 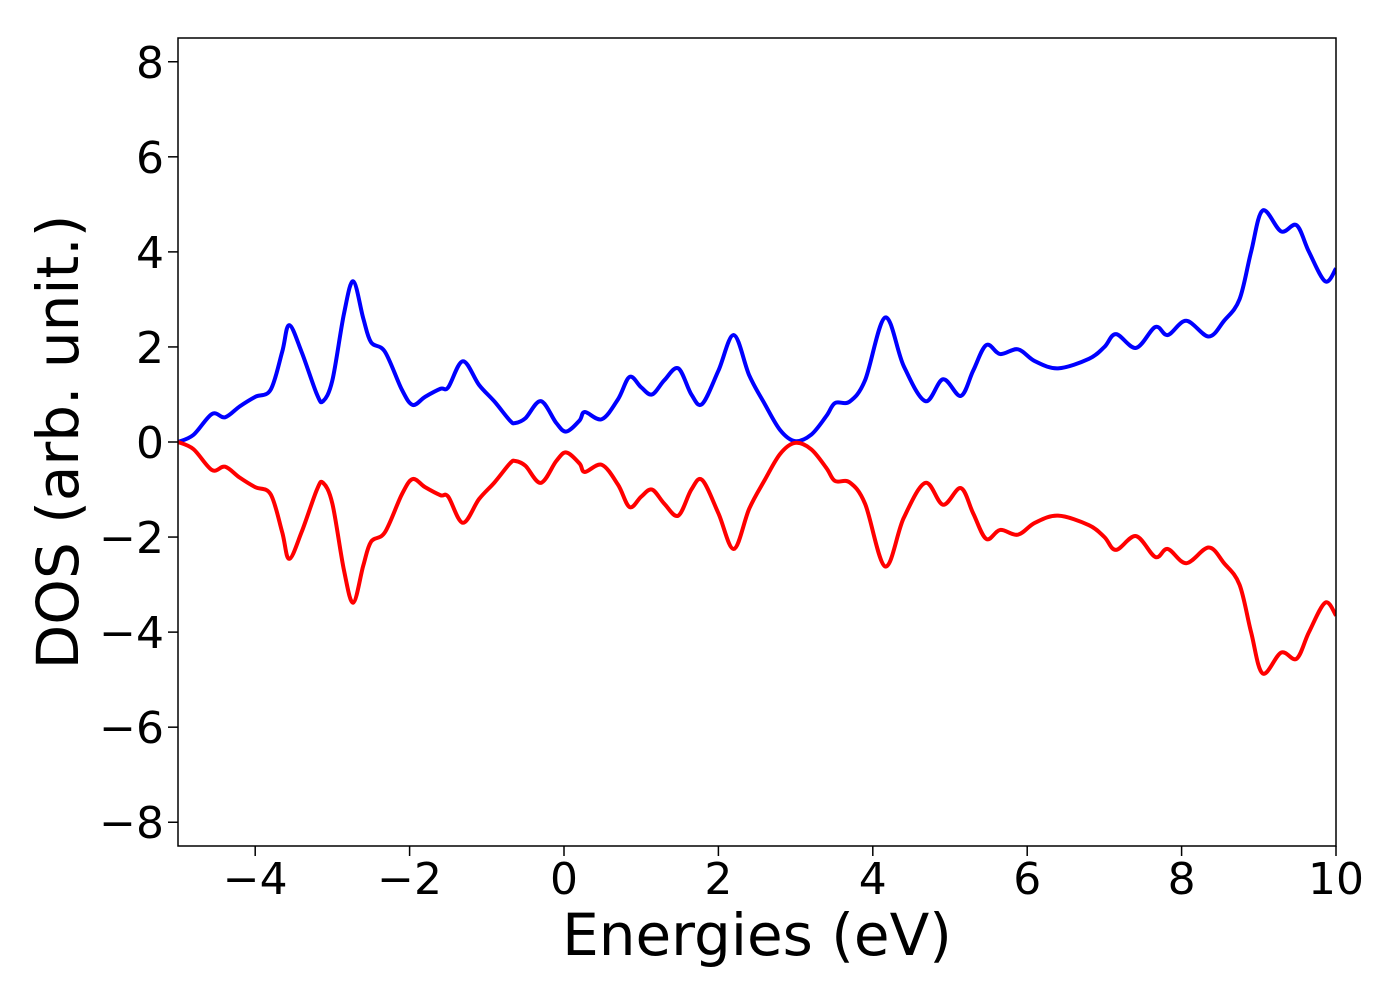 I want to click on y-tick-label: −6, so click(x=131, y=728).